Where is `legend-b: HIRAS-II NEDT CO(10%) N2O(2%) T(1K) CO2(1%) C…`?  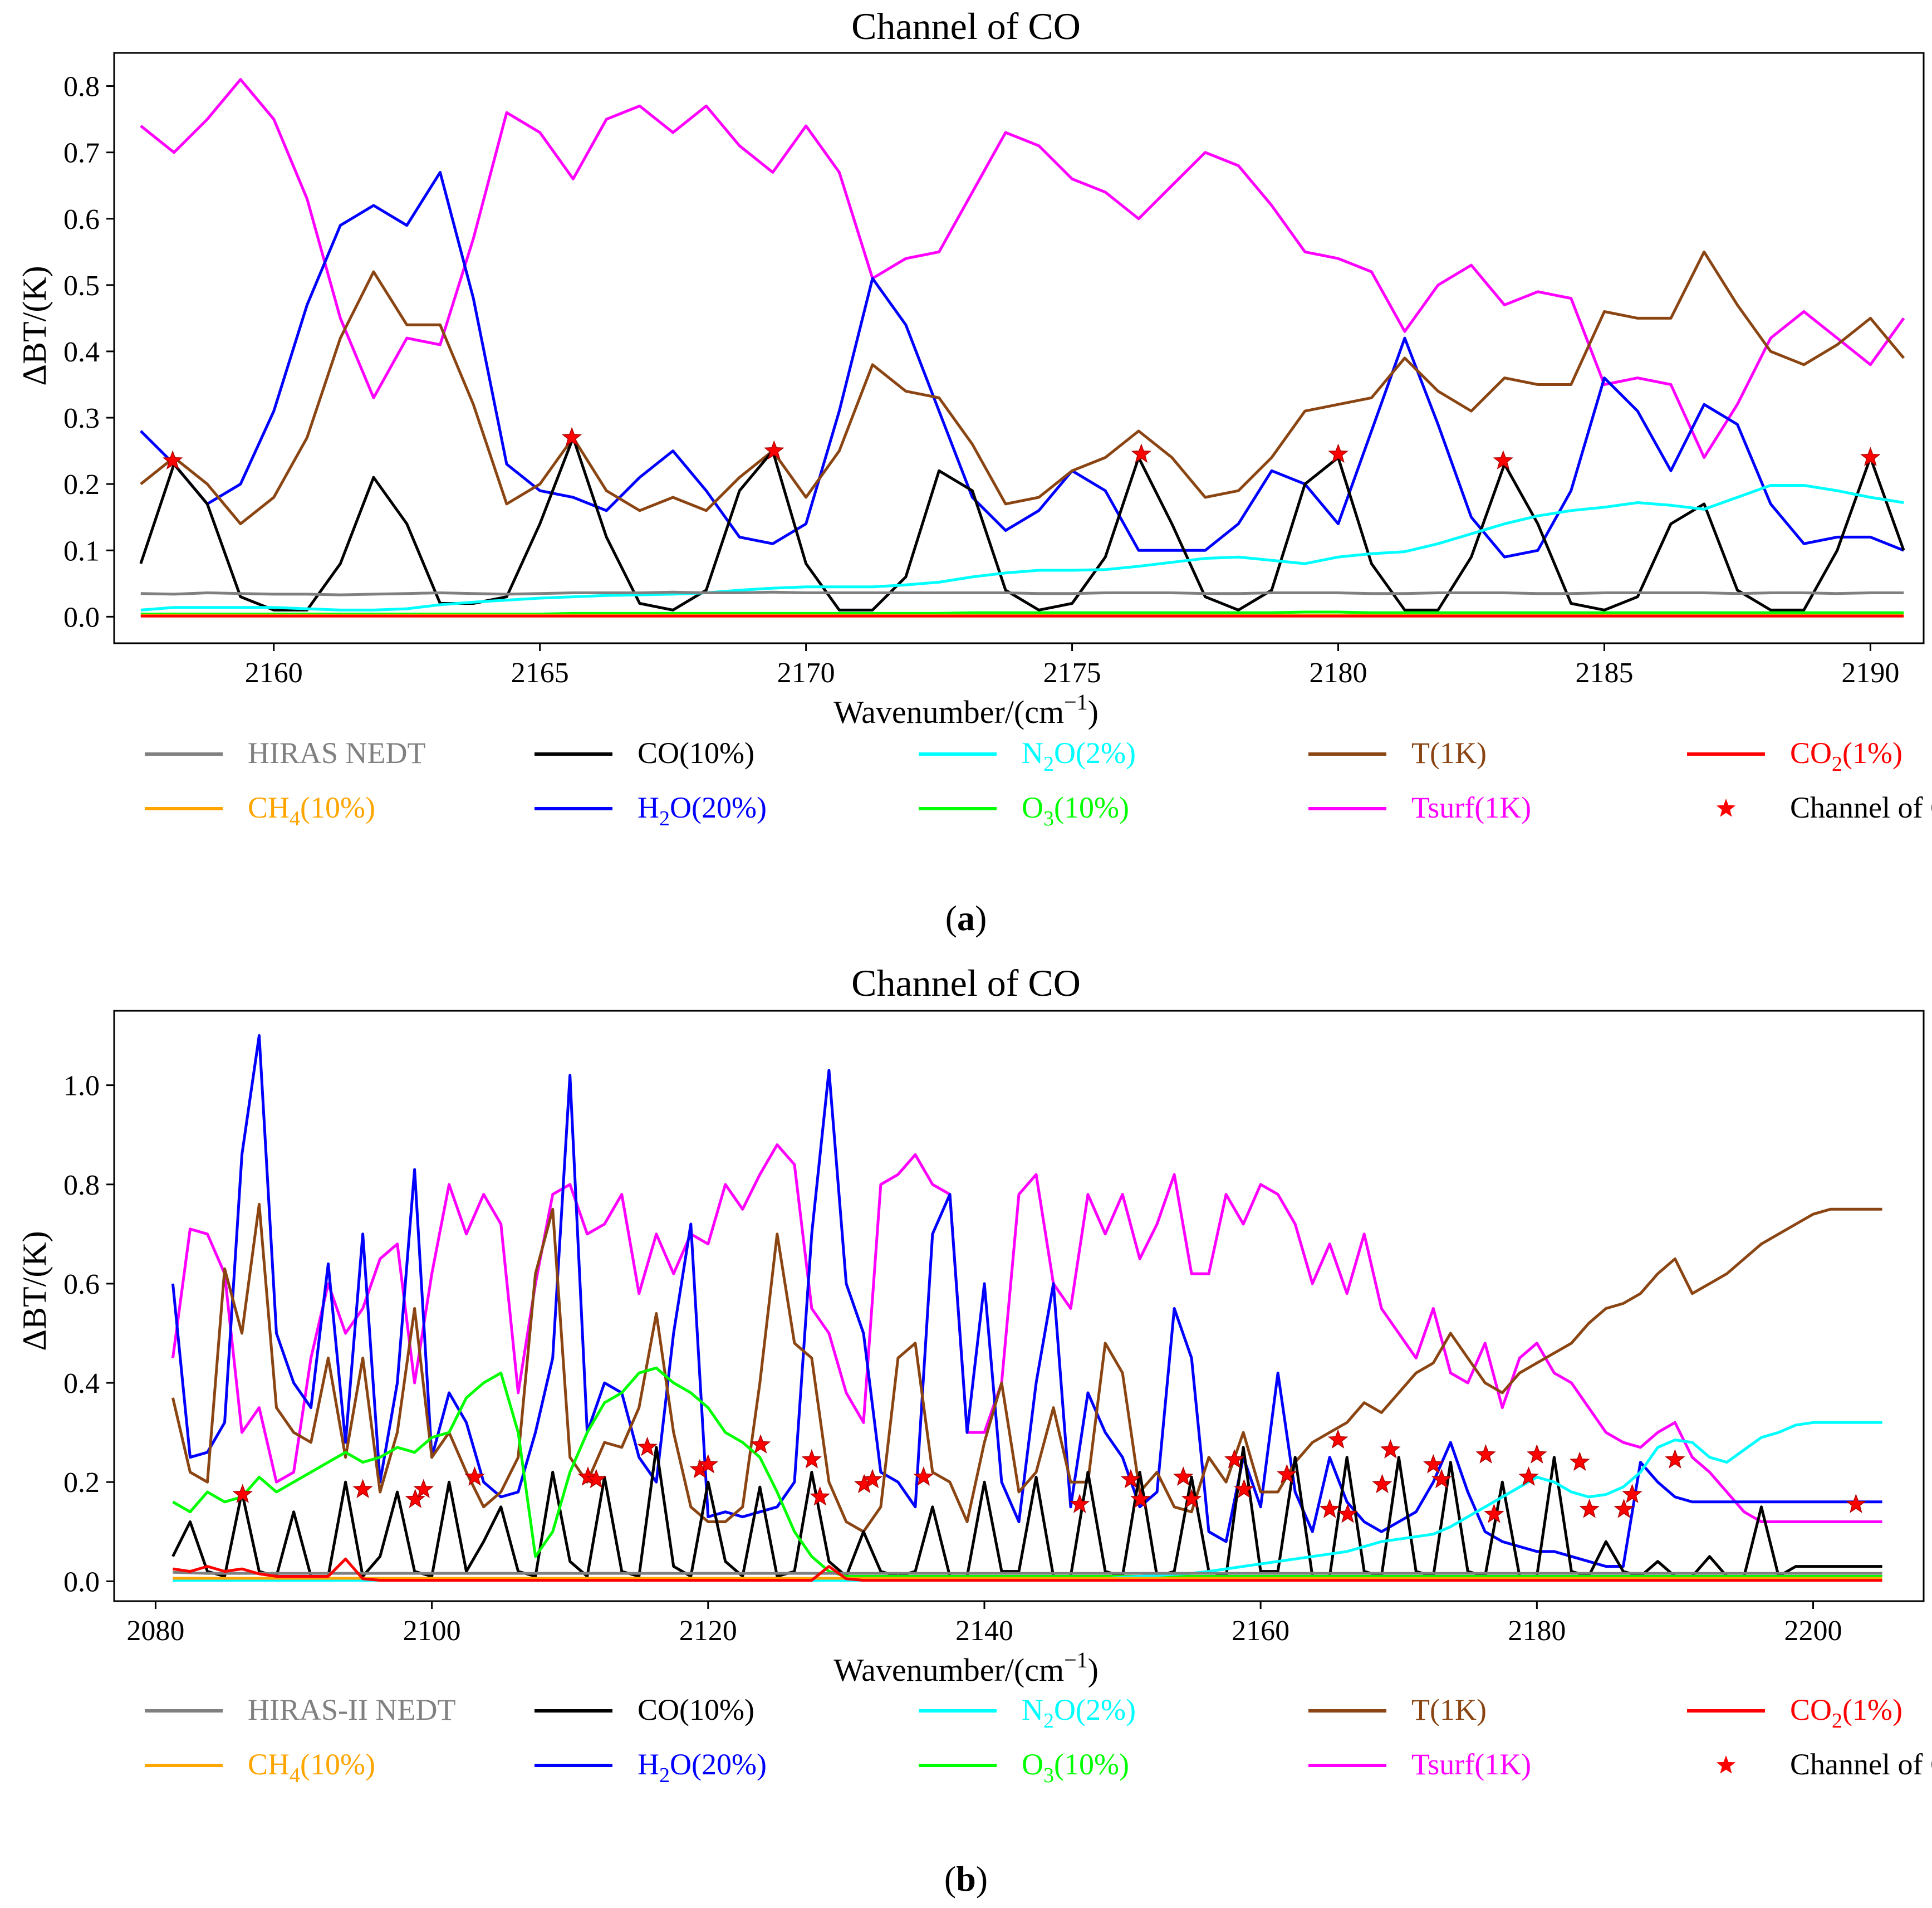 legend-b: HIRAS-II NEDT CO(10%) N2O(2%) T(1K) CO2(1%) C… is located at coordinates (1038, 1740).